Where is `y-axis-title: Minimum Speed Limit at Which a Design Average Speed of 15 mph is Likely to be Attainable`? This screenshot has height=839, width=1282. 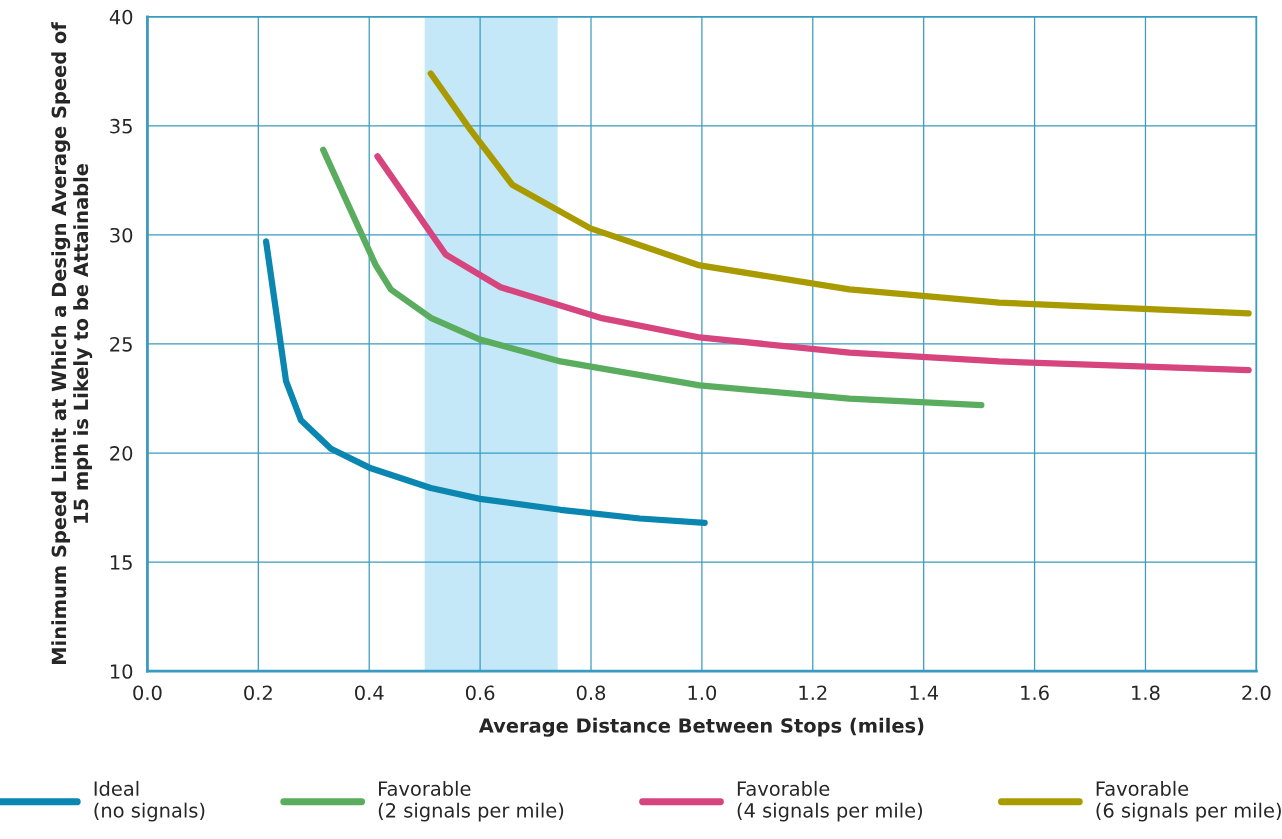 y-axis-title: Minimum Speed Limit at Which a Design Average Speed of 15 mph is Likely to be Attainable is located at coordinates (72, 343).